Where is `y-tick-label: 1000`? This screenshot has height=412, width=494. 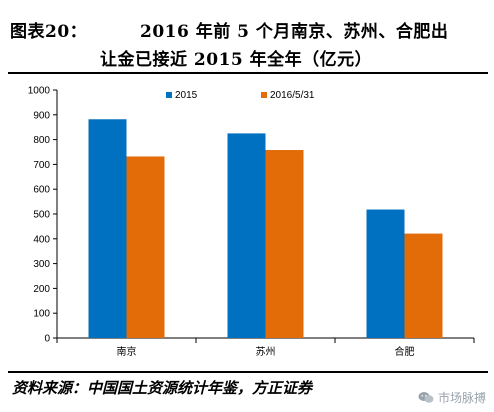
y-tick-label: 1000 is located at coordinates (39, 91).